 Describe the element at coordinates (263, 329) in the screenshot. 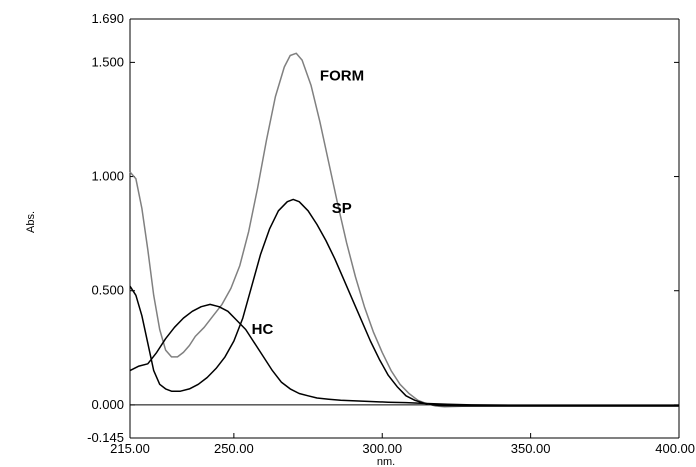

I see `series-label-hc: HC` at that location.